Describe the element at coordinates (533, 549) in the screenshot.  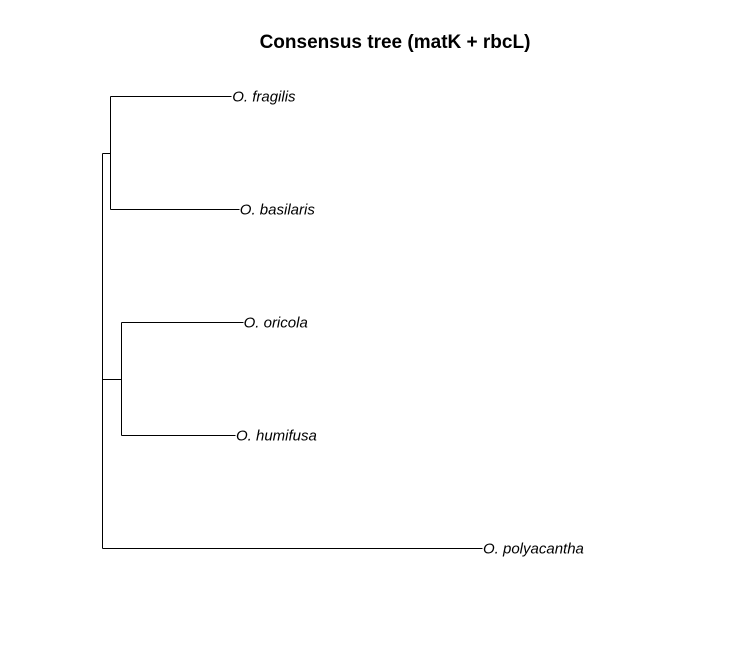
I see `tip-label-polyacantha: O. polyacantha` at that location.